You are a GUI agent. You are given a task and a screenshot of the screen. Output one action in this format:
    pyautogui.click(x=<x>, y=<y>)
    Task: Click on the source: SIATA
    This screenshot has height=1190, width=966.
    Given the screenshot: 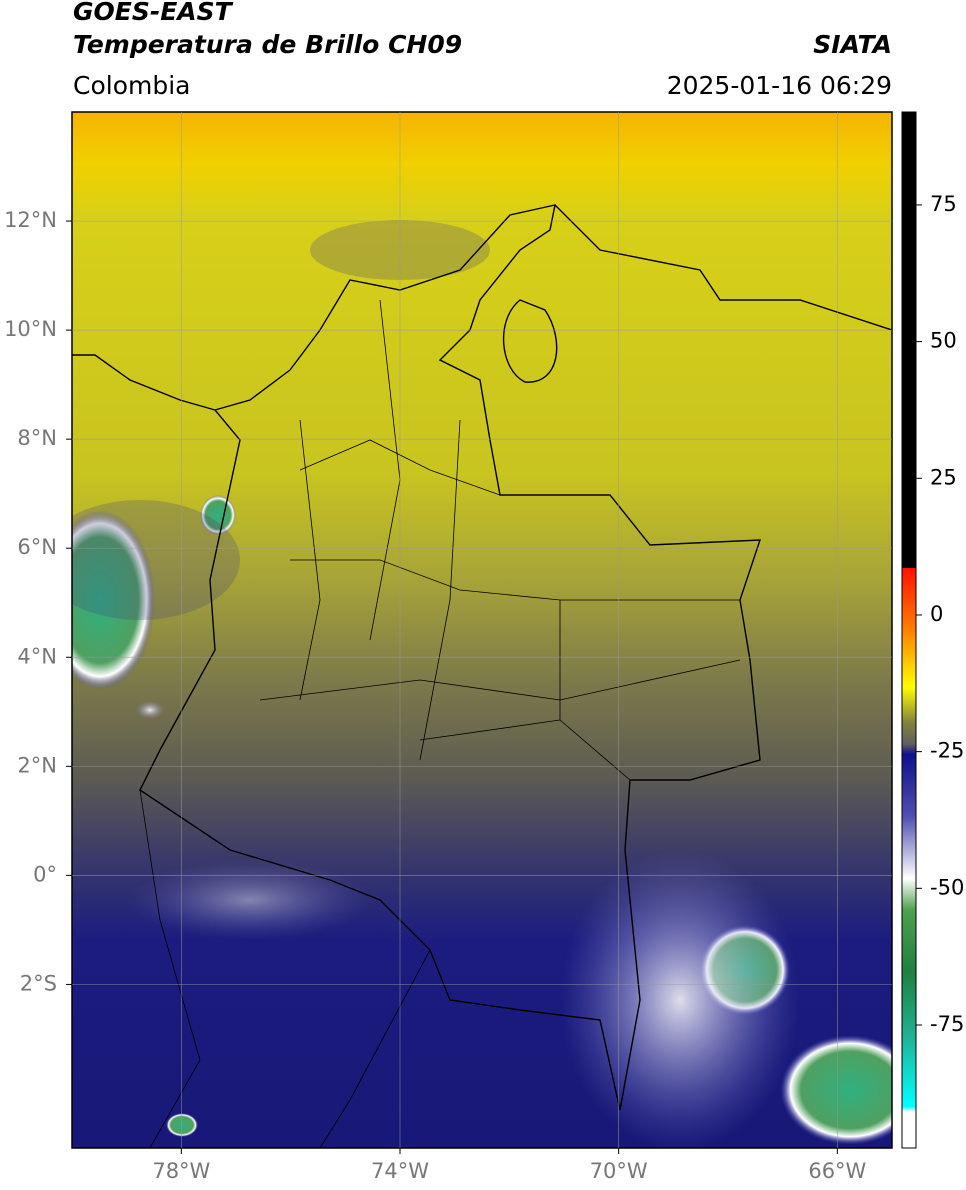 What is the action you would take?
    pyautogui.click(x=852, y=44)
    